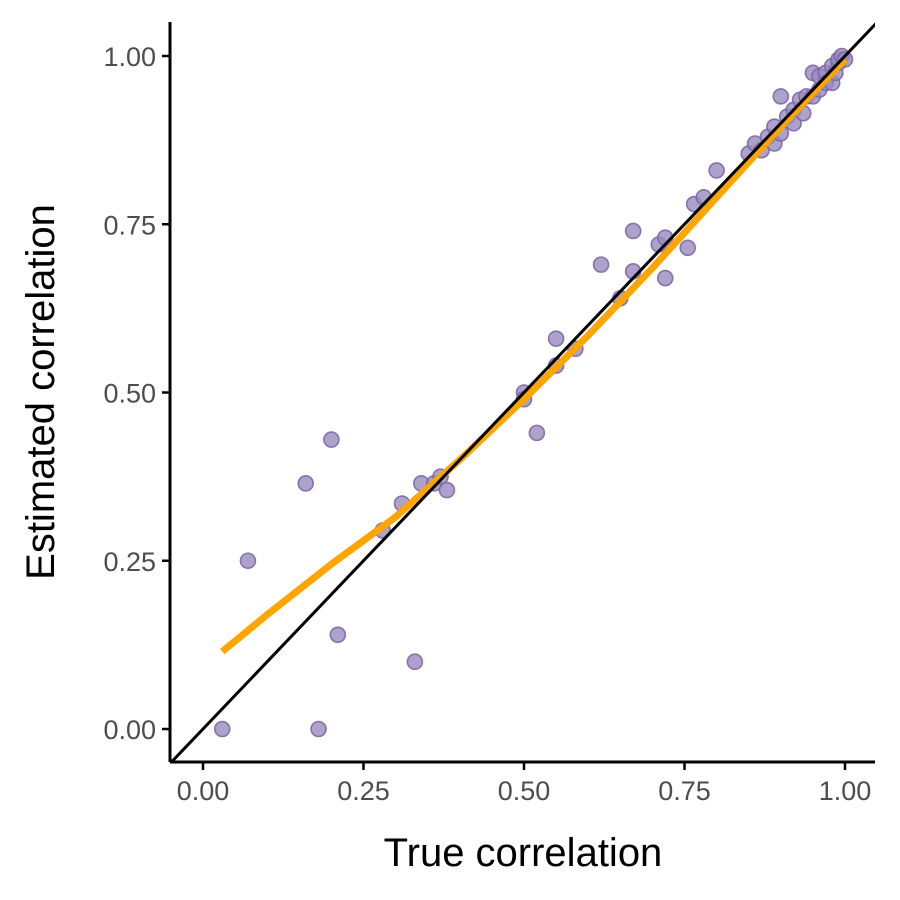 The image size is (900, 900). I want to click on x-tick-label: 0.00, so click(203, 791).